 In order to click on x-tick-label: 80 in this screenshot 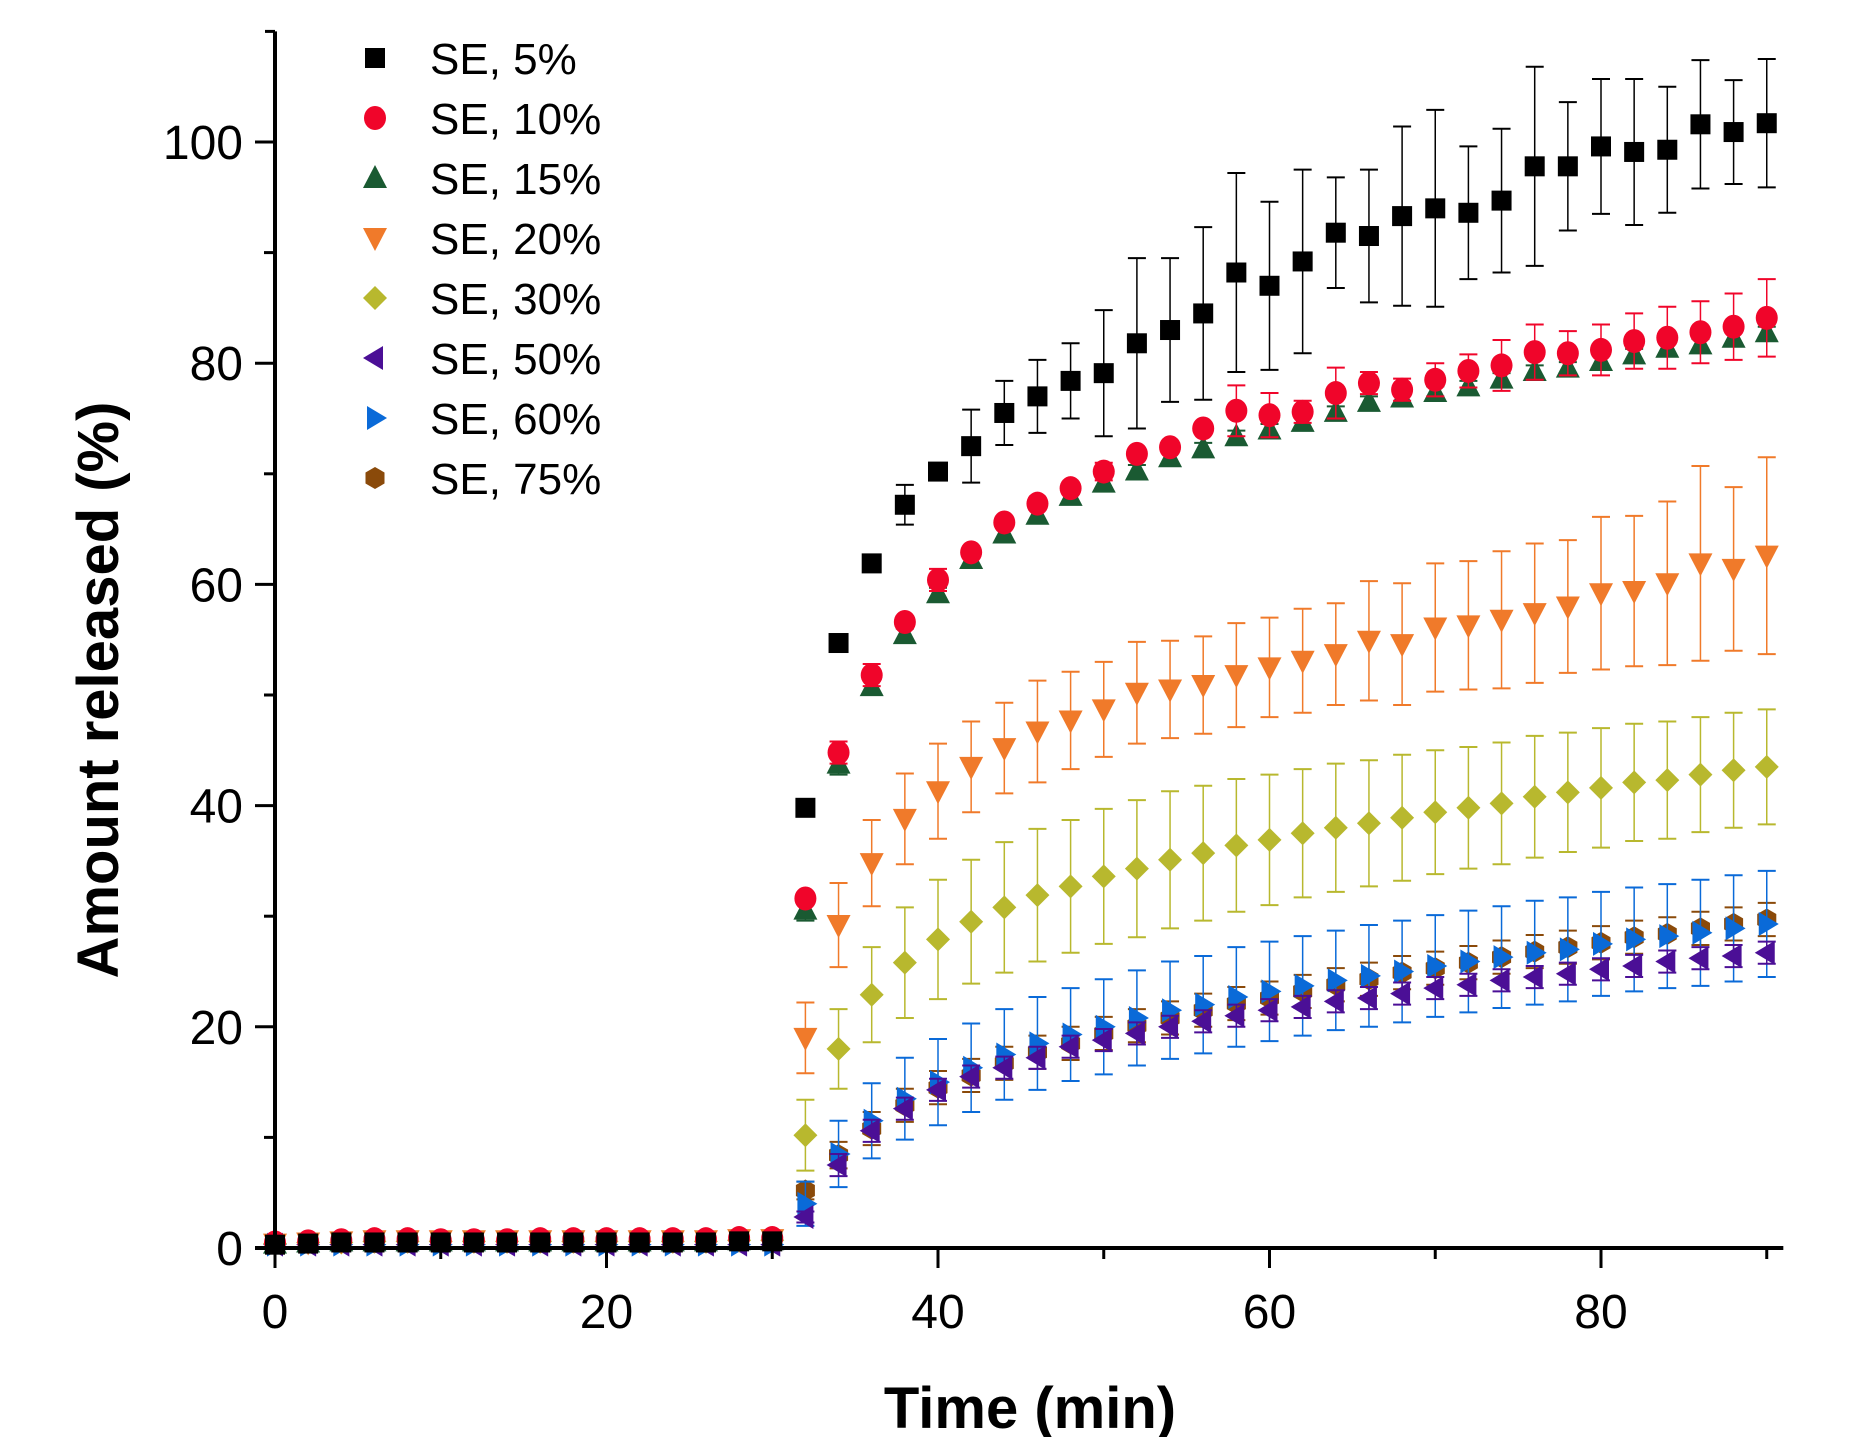, I will do `click(1600, 1312)`.